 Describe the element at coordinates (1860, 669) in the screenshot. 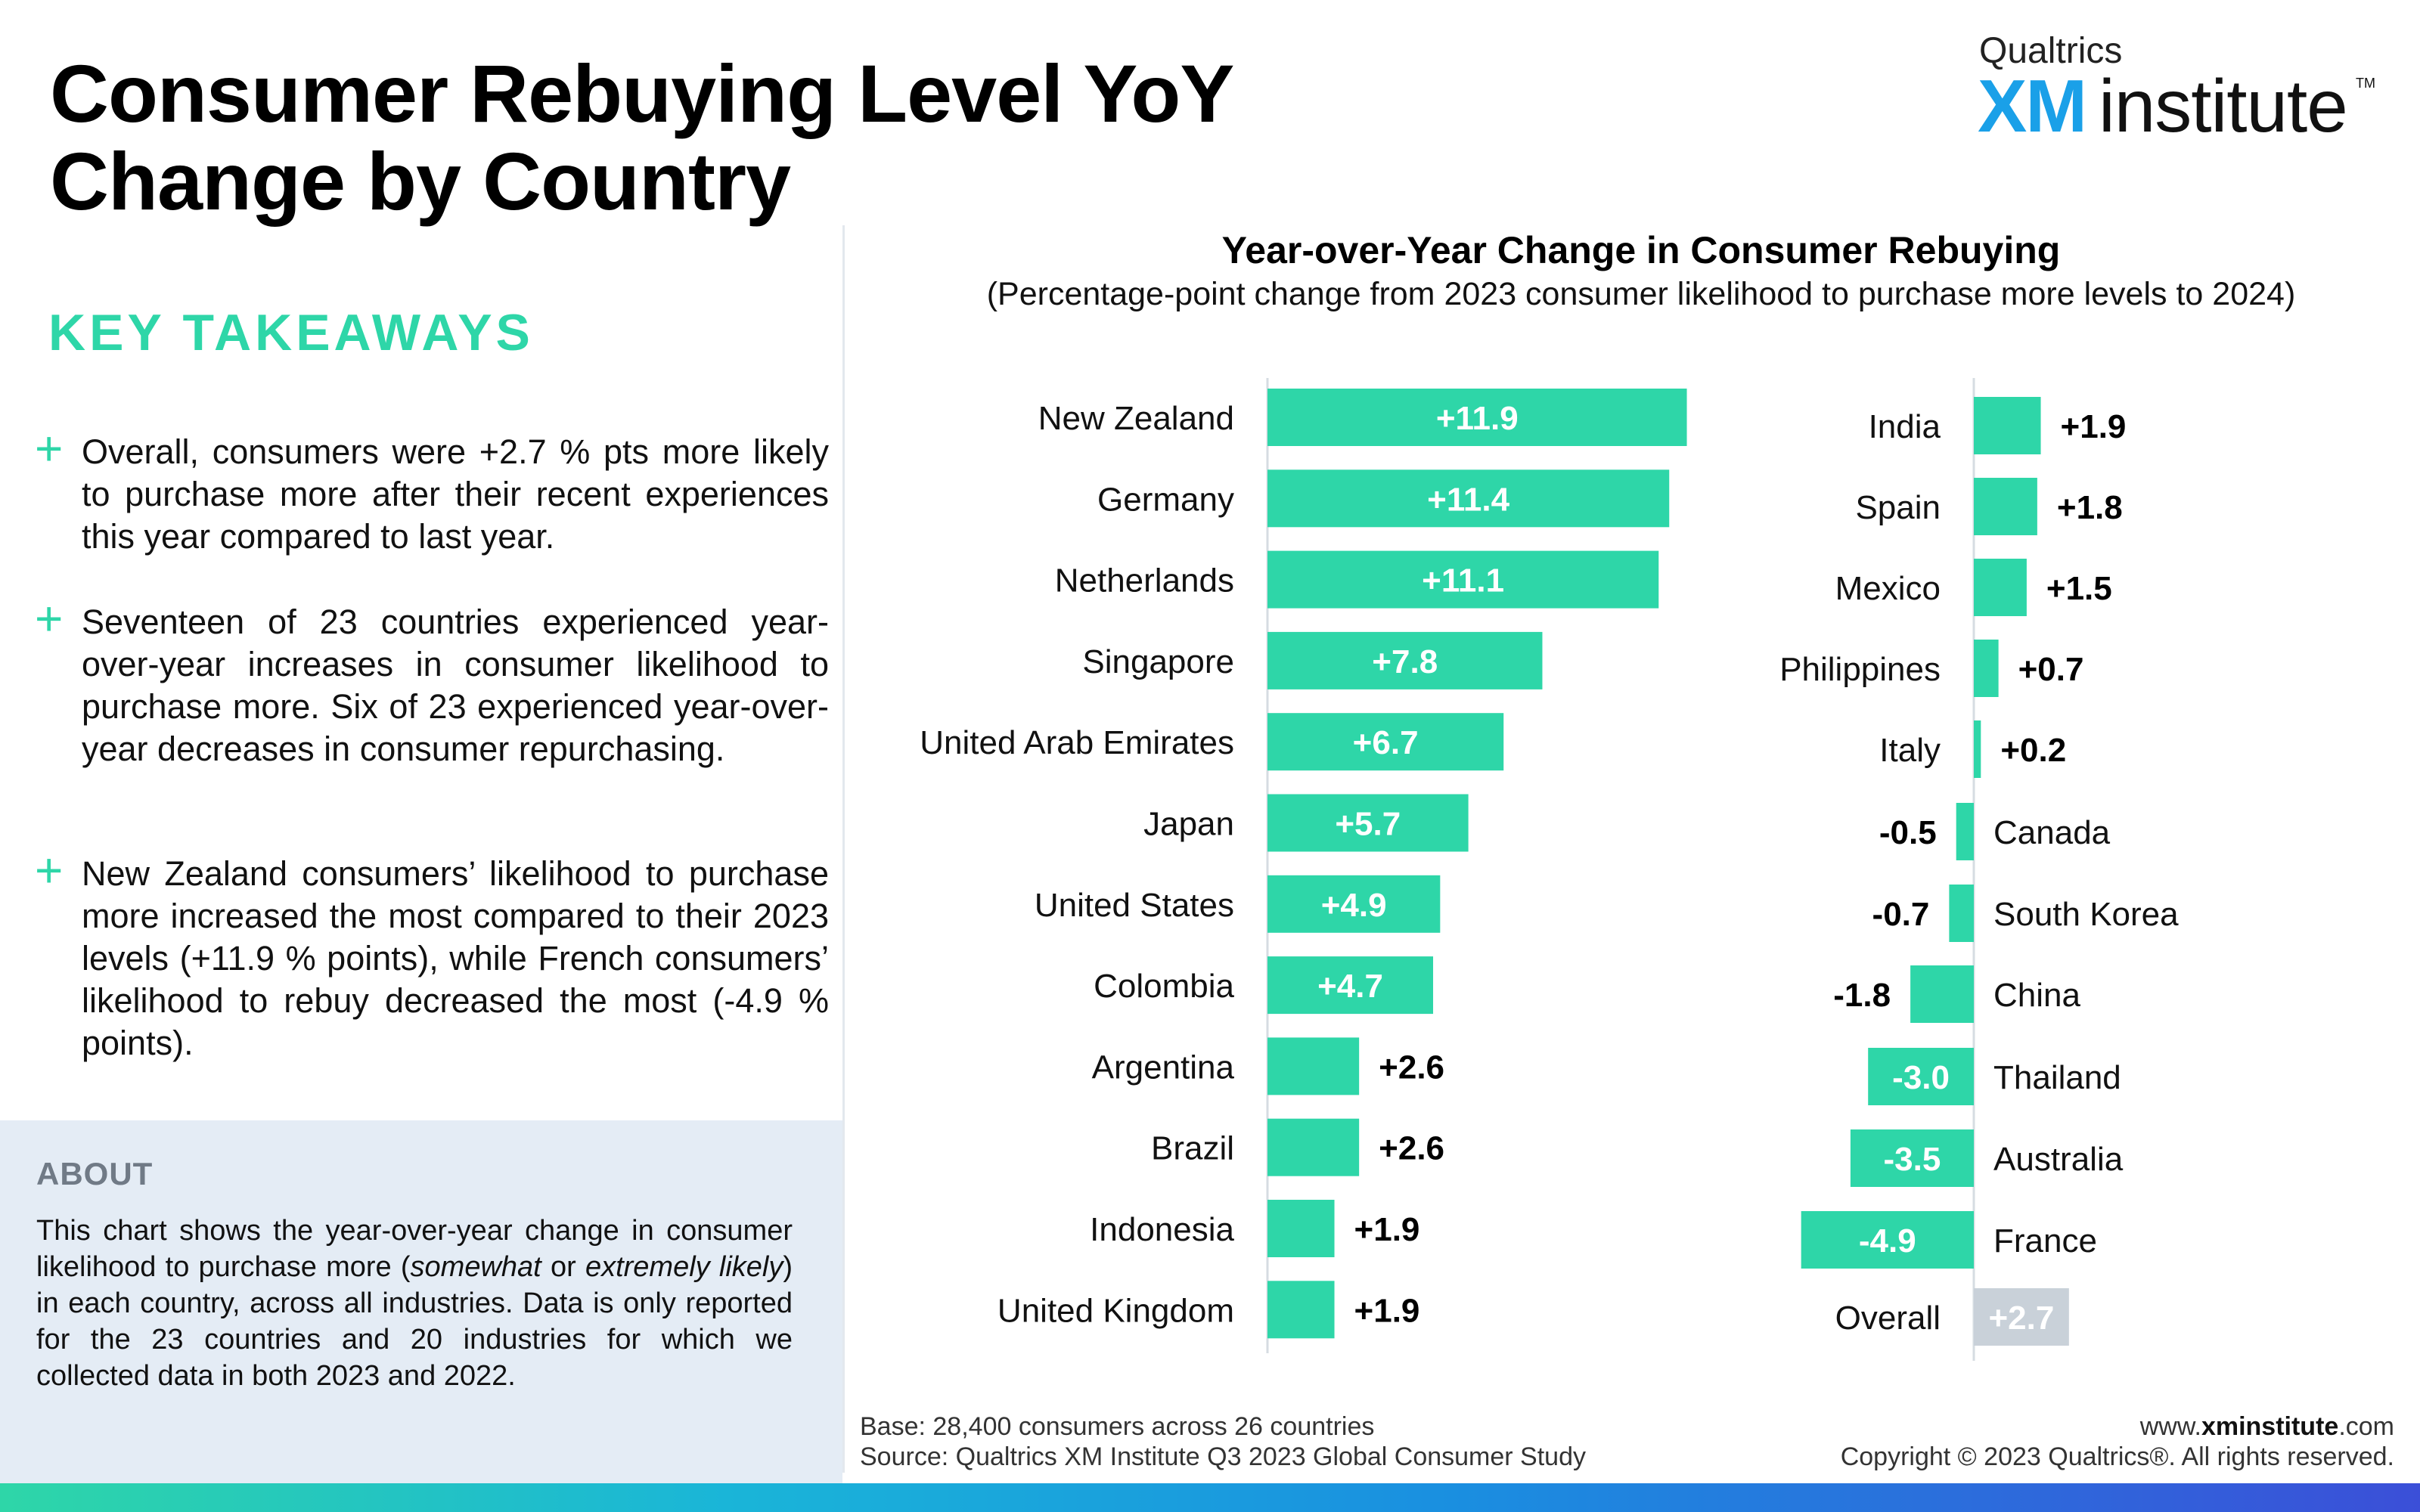

I see `category-label: Philippines` at that location.